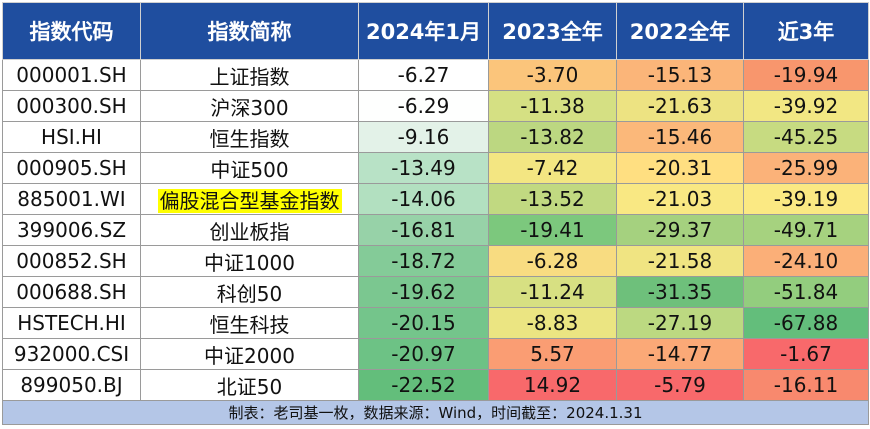 This screenshot has height=429, width=870. I want to click on index-name-cell: 北证50, so click(249, 385).